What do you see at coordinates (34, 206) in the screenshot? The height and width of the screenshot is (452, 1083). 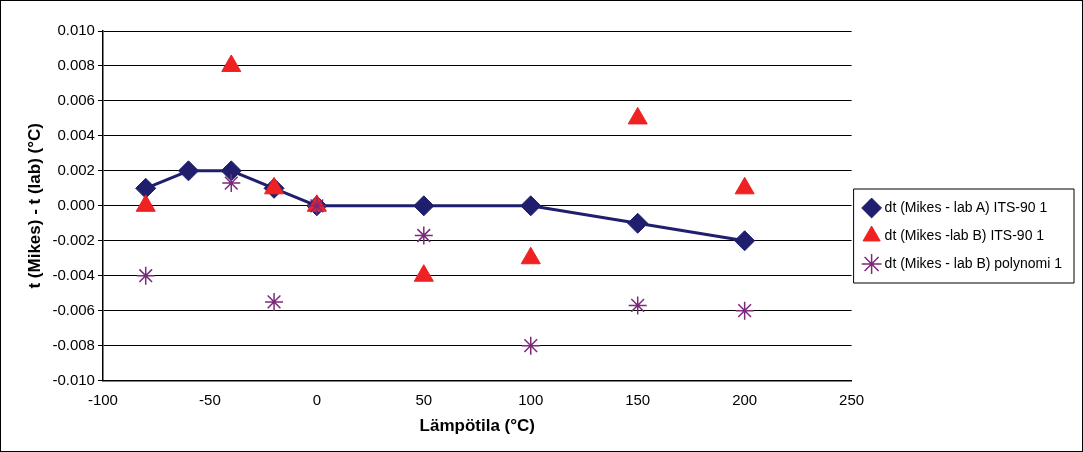 I see `y-axis-title: t (Mikes) - t (lab) (°C)` at bounding box center [34, 206].